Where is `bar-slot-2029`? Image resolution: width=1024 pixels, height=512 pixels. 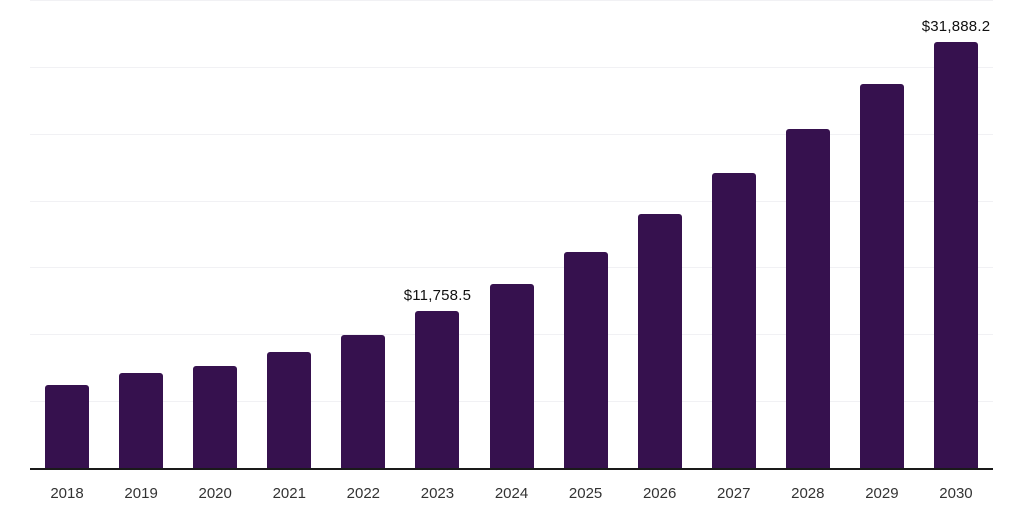
bar-slot-2029 is located at coordinates (882, 234).